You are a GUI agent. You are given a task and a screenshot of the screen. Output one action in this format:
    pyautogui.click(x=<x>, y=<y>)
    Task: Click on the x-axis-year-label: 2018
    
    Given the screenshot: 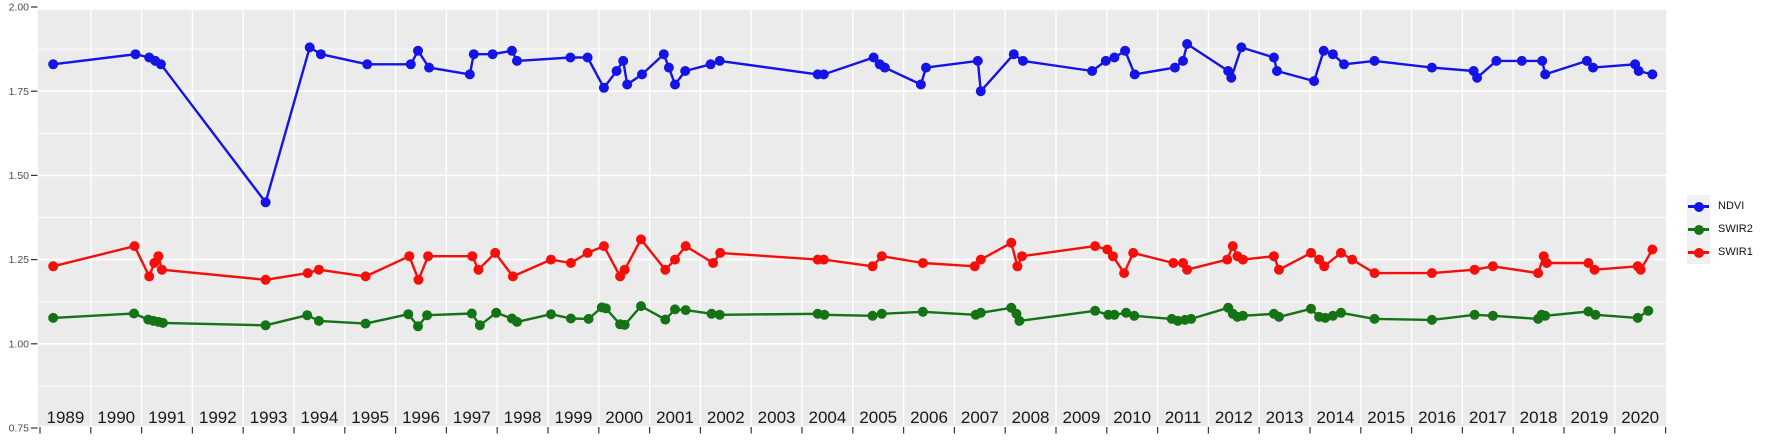 What is the action you would take?
    pyautogui.click(x=1539, y=417)
    